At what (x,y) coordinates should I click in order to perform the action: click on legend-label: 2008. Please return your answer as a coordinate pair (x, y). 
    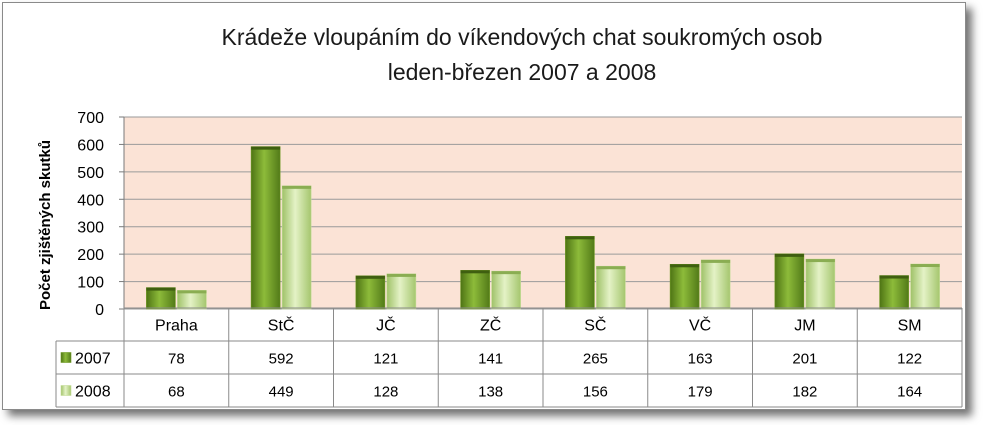
    Looking at the image, I should click on (93, 392).